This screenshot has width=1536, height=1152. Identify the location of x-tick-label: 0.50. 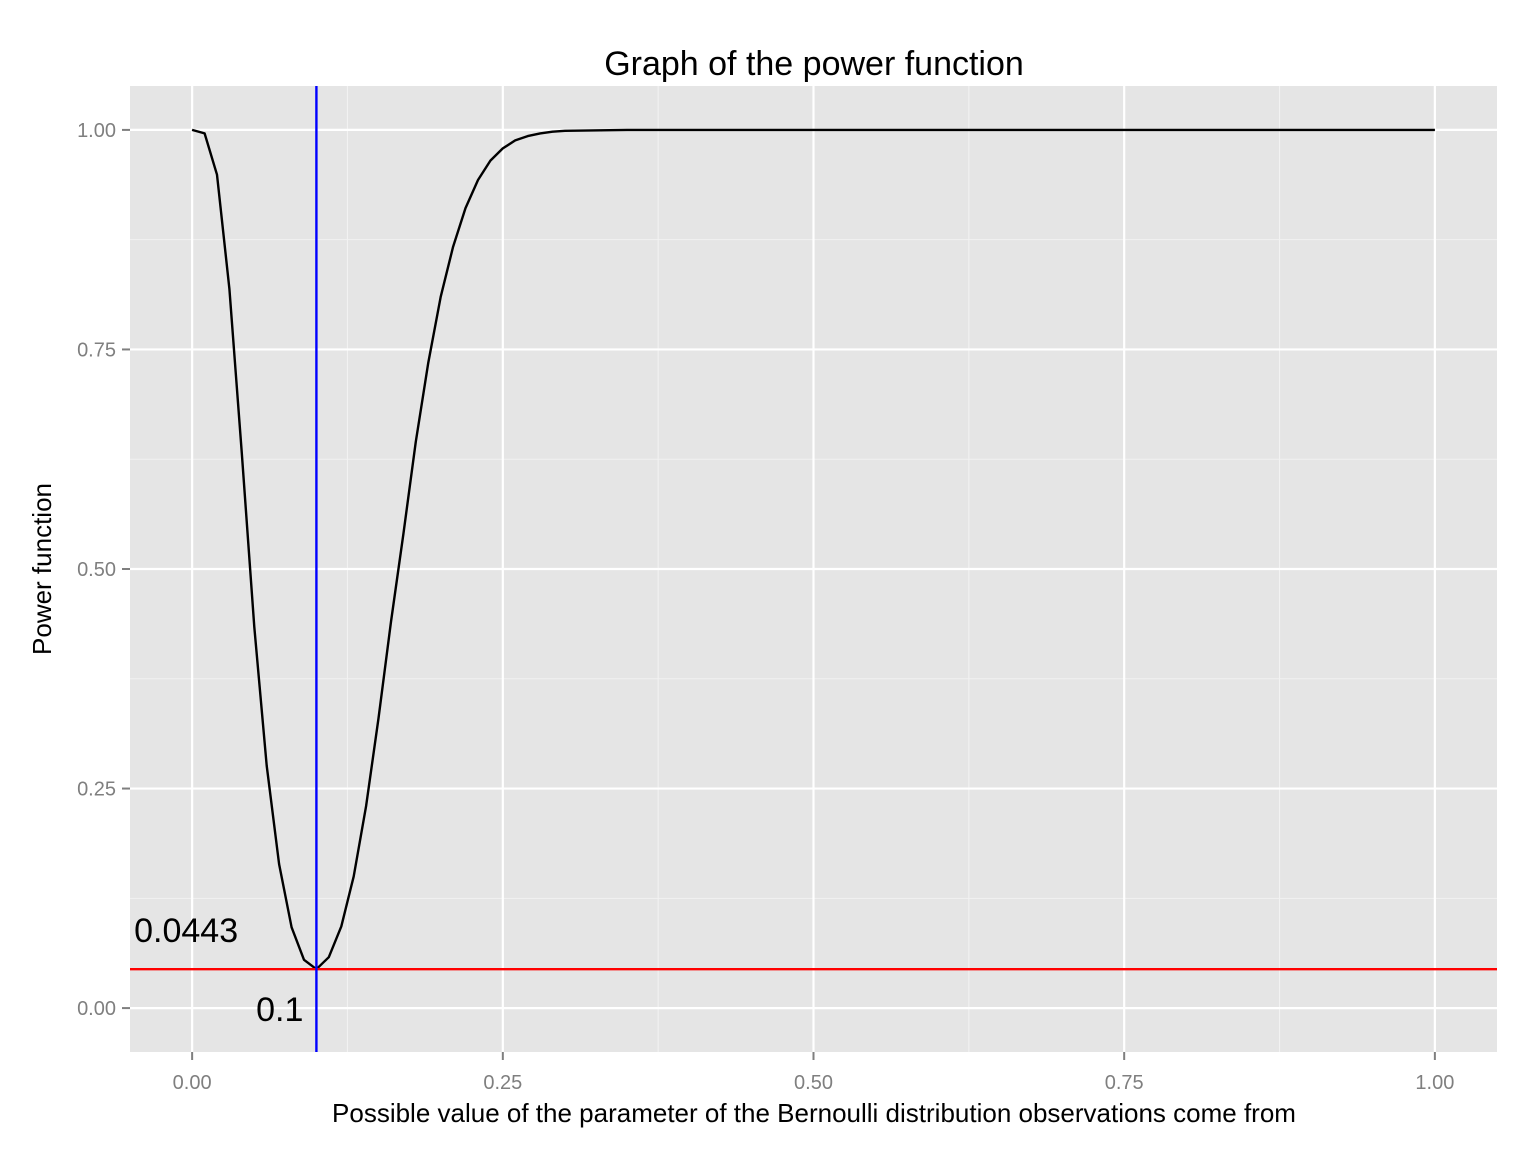
(813, 1083).